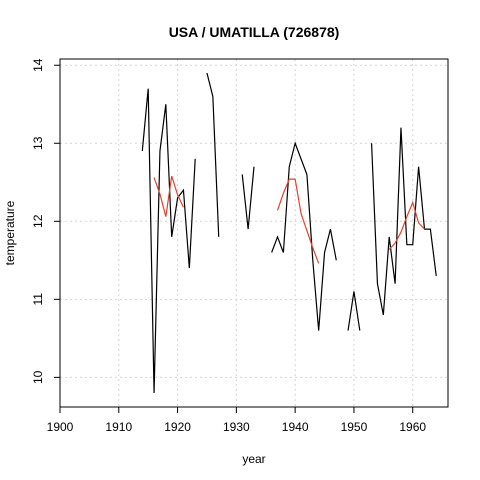 The image size is (480, 480). Describe the element at coordinates (38, 143) in the screenshot. I see `y-tick-label: 13` at that location.